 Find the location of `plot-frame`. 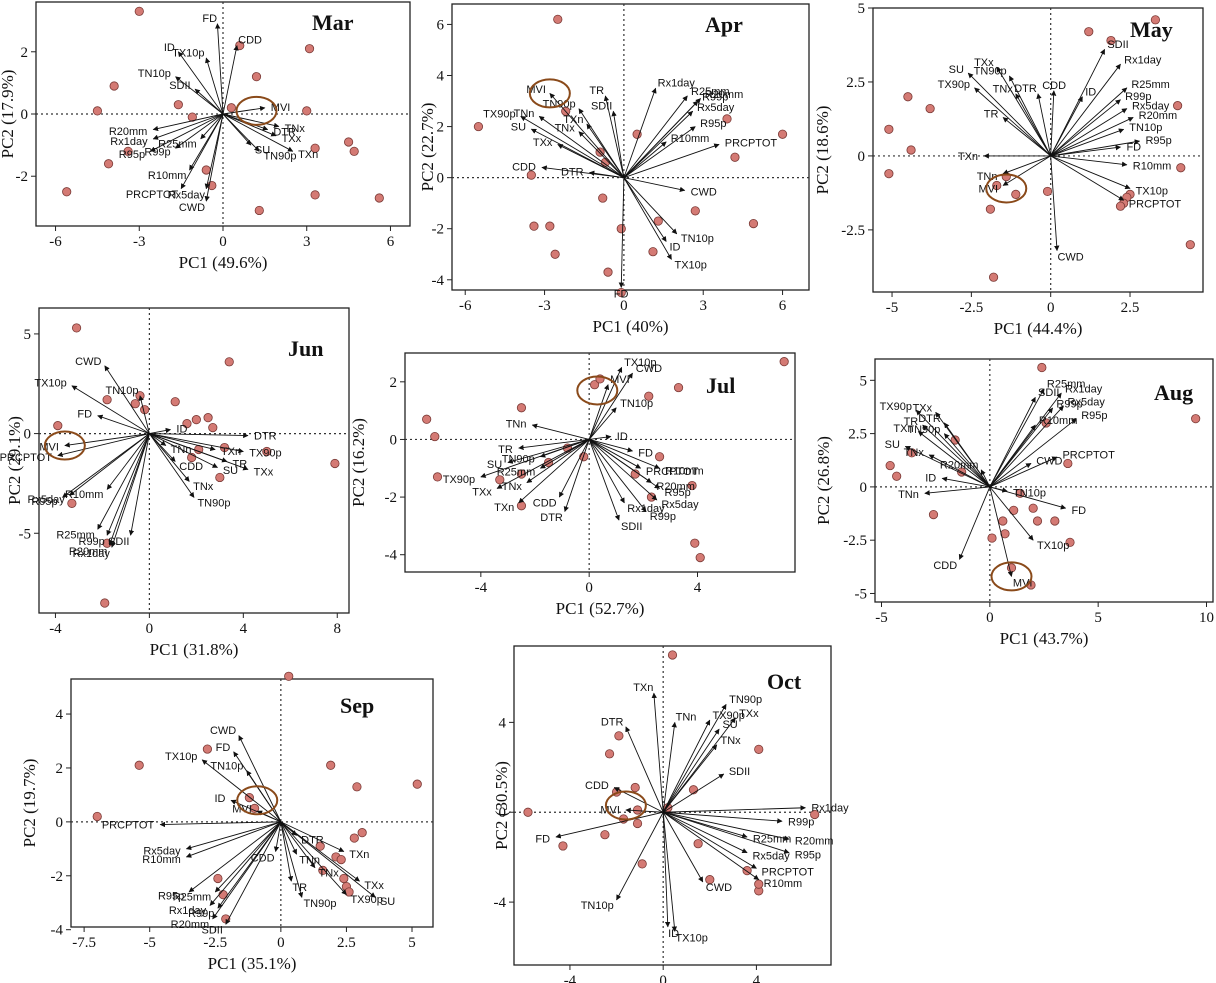

plot-frame is located at coordinates (630, 147).